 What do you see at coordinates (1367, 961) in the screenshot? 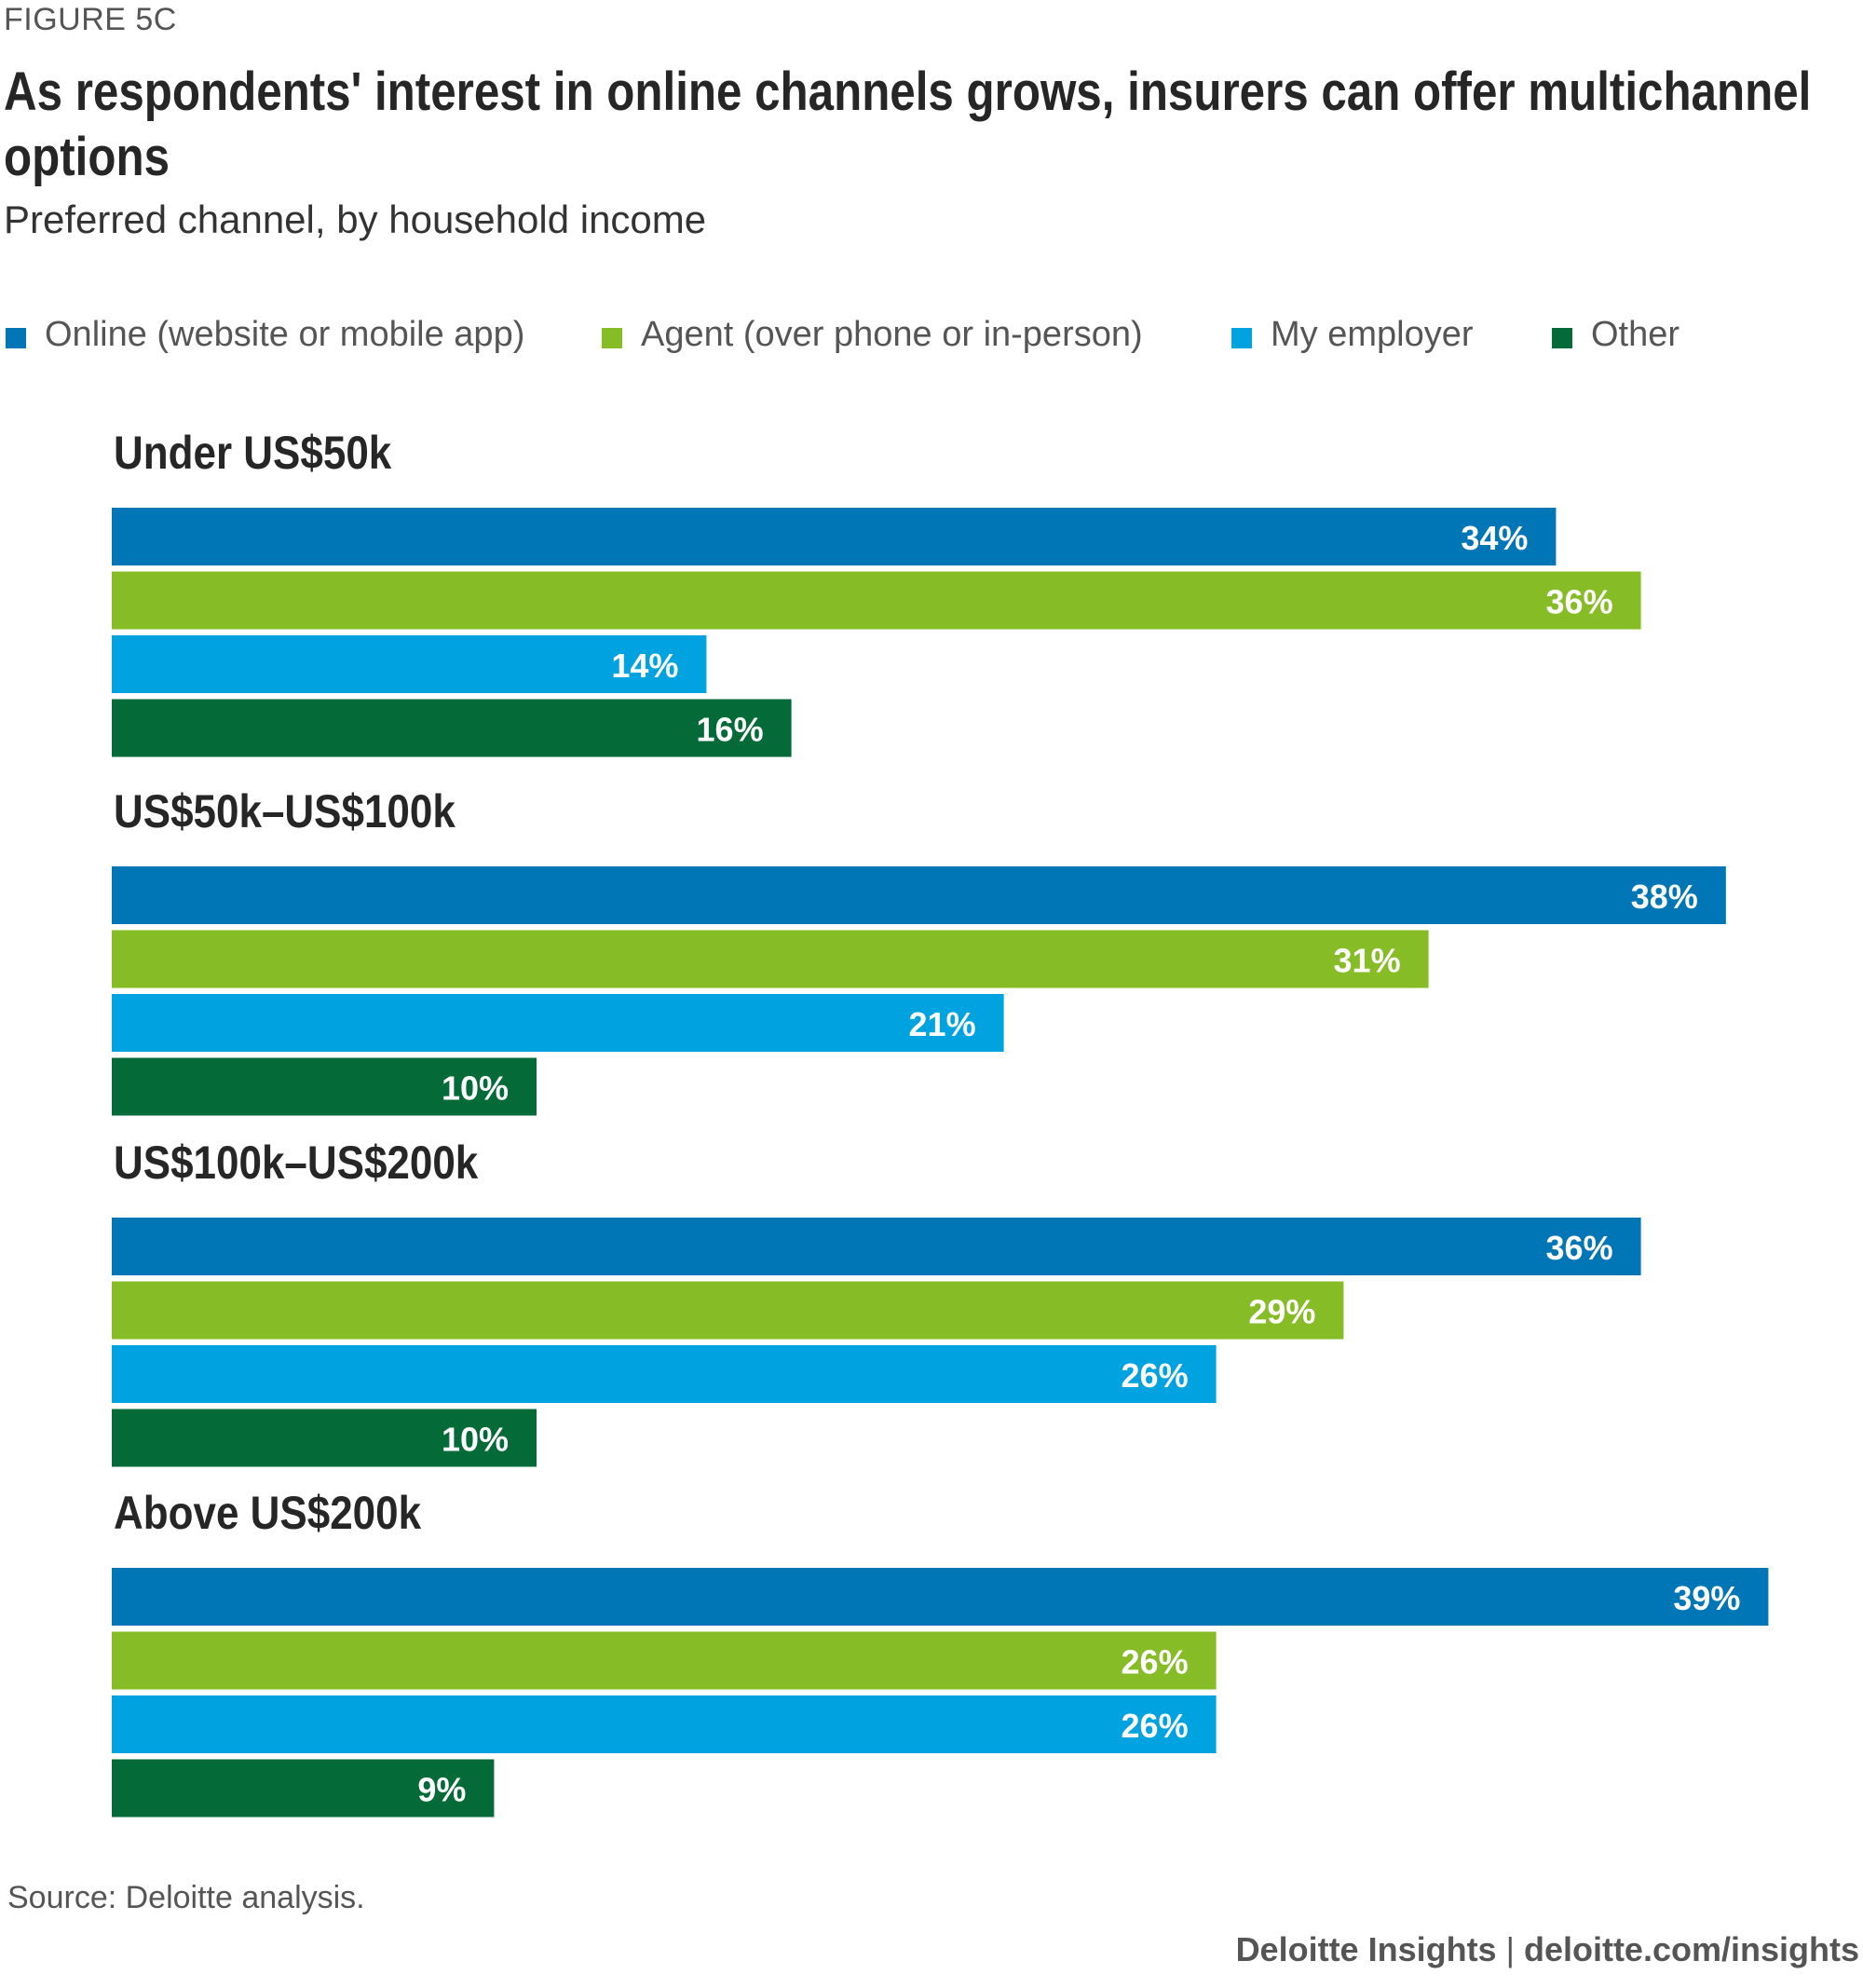
I see `data-label: 31%` at bounding box center [1367, 961].